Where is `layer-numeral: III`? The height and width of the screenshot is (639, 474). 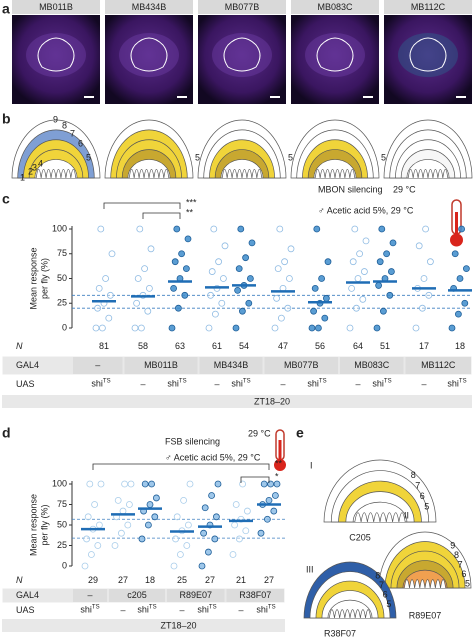
layer-numeral: III is located at coordinates (310, 569).